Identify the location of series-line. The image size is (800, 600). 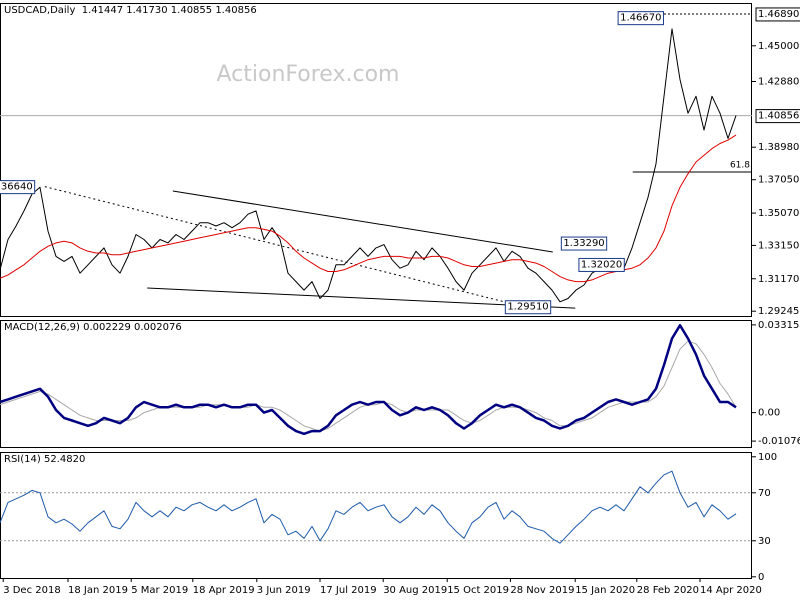
(368, 507).